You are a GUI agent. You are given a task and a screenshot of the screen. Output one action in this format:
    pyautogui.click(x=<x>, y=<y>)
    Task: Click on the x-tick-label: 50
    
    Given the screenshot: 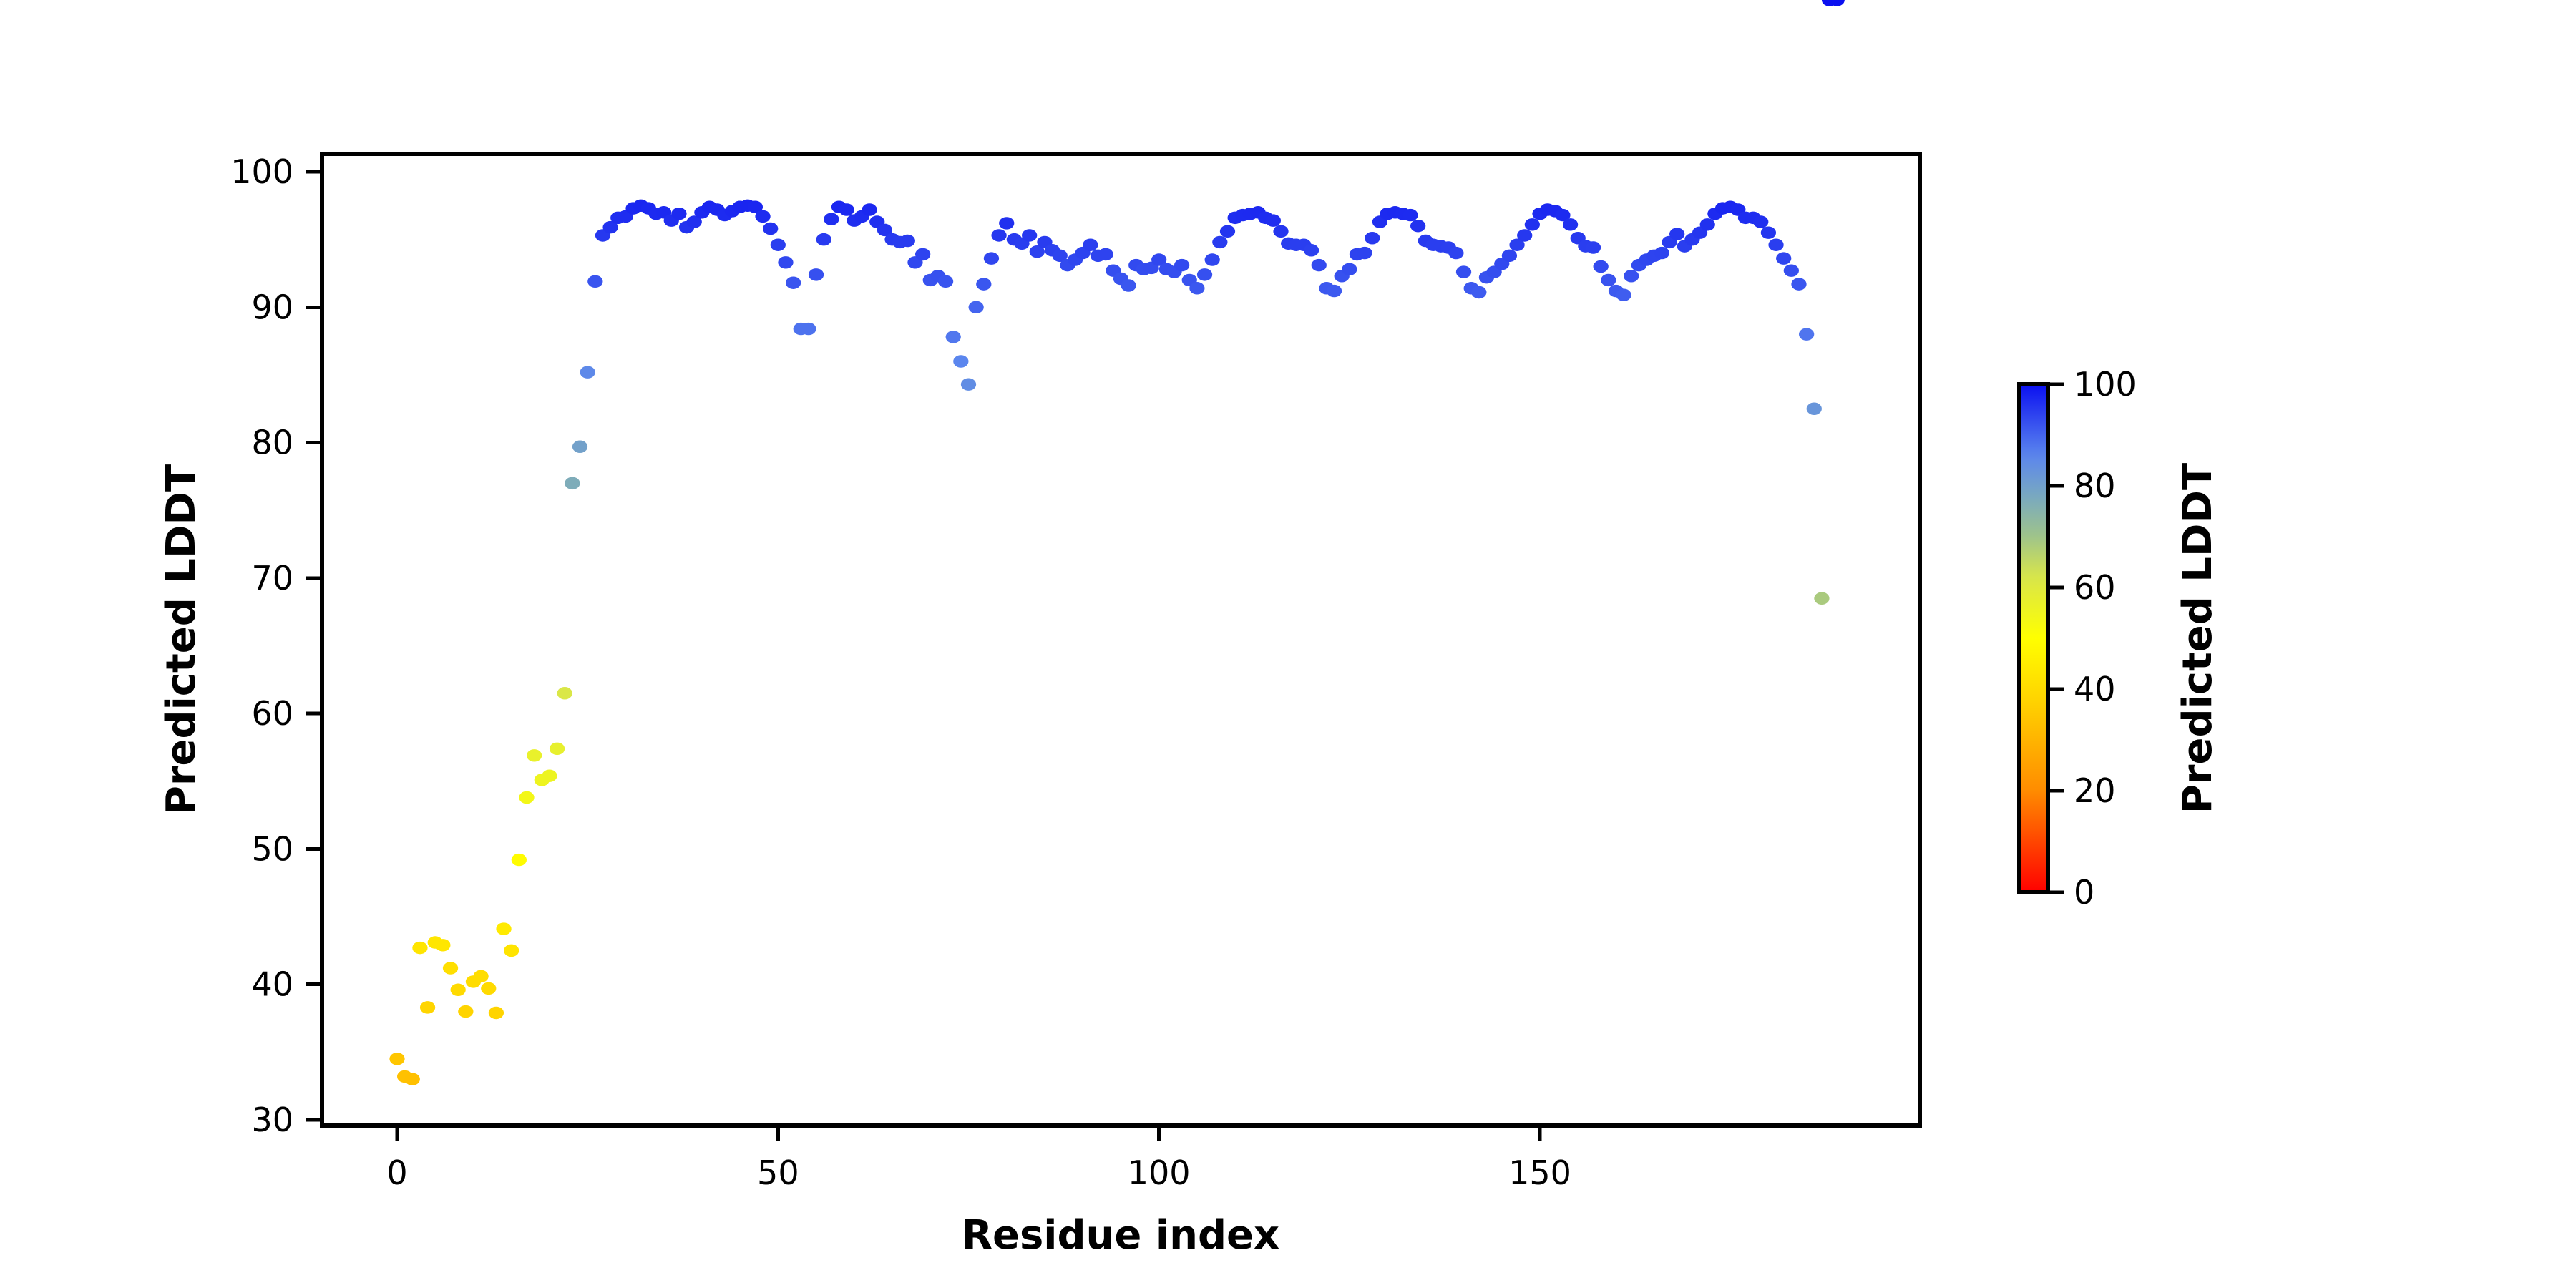 What is the action you would take?
    pyautogui.click(x=778, y=1172)
    